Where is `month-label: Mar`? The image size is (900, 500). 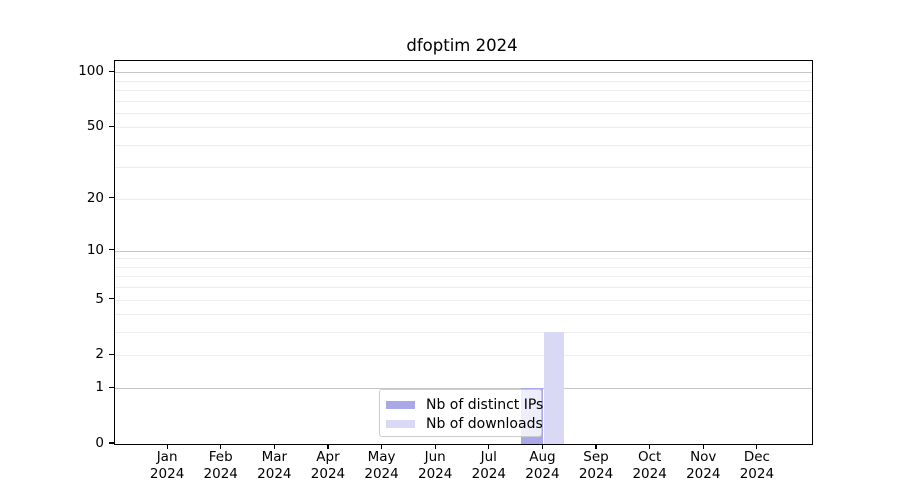 month-label: Mar is located at coordinates (274, 457).